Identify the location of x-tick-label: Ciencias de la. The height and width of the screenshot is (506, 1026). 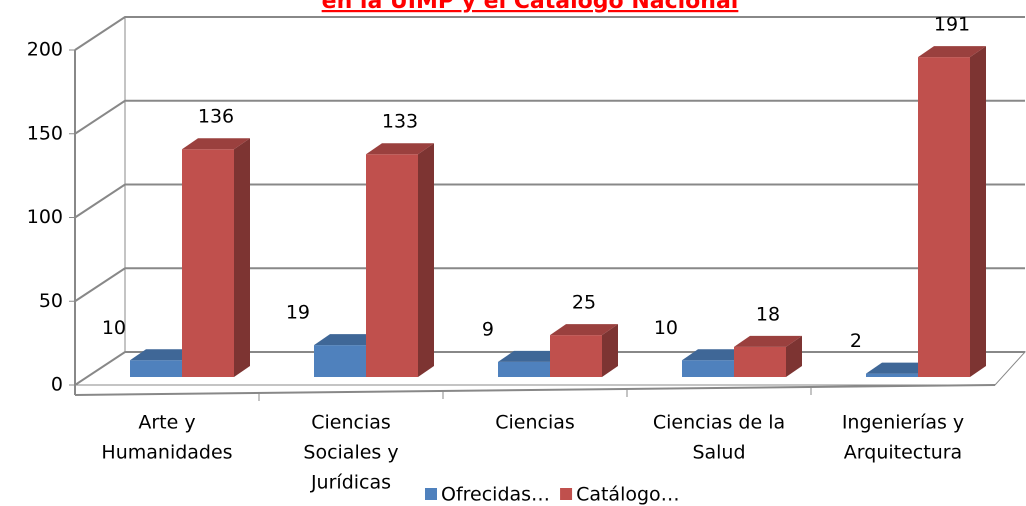
(719, 423).